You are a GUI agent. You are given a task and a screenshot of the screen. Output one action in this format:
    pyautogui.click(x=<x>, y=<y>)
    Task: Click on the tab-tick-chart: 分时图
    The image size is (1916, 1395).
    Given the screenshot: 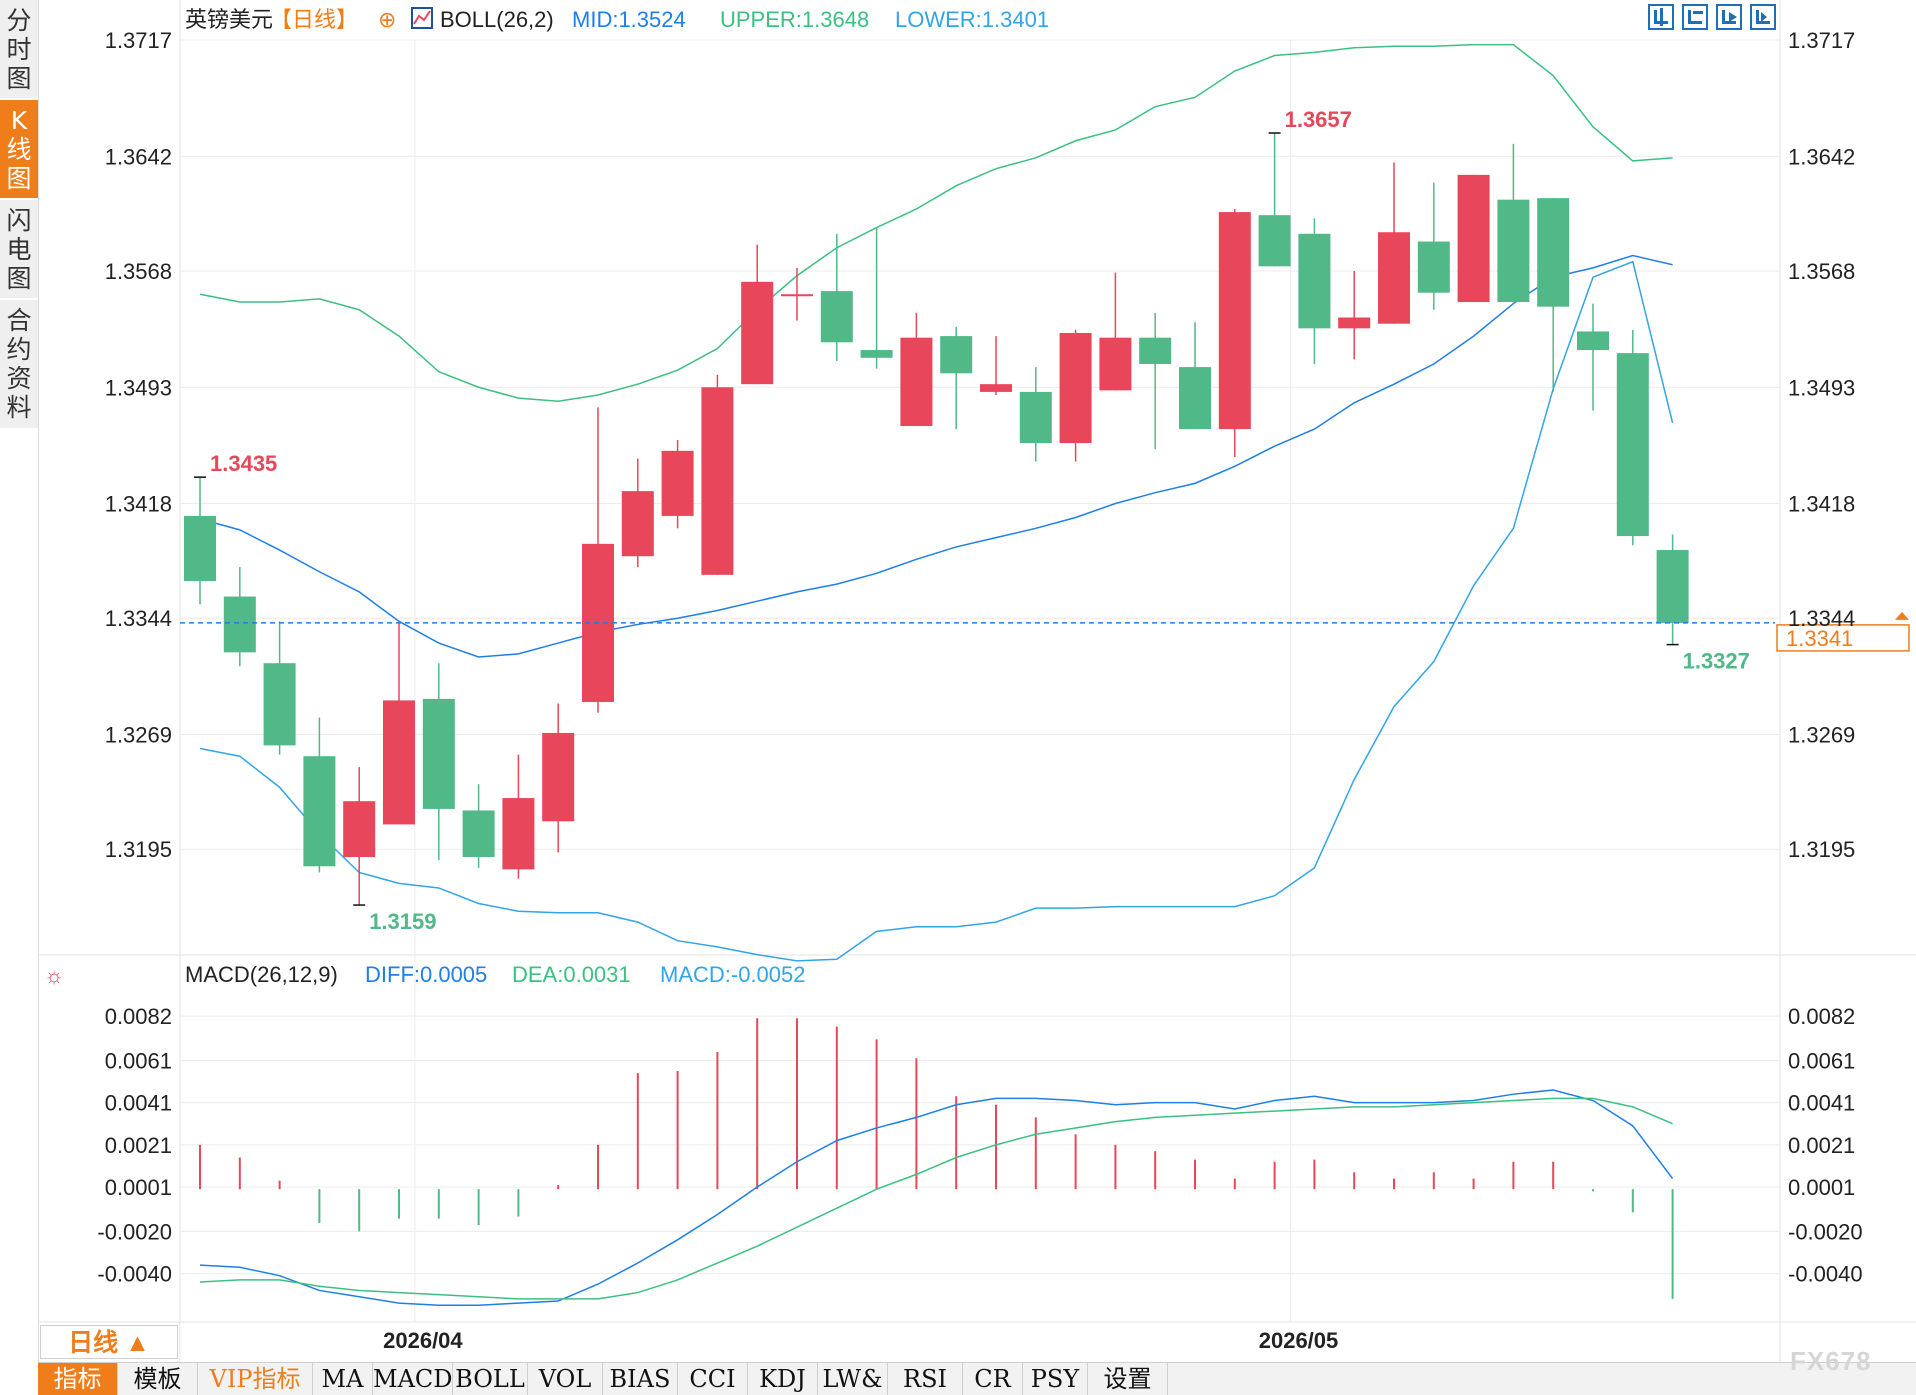 What is the action you would take?
    pyautogui.click(x=19, y=50)
    